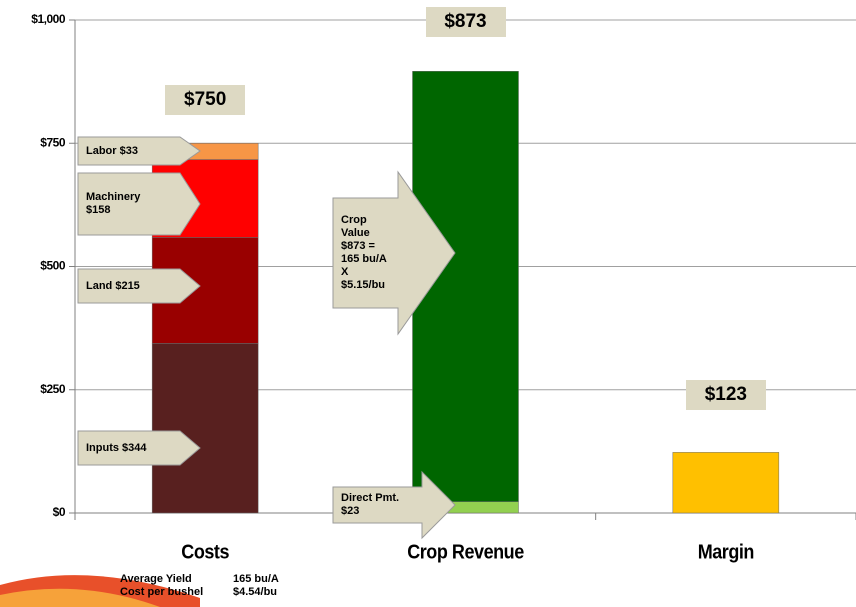 The width and height of the screenshot is (856, 607). What do you see at coordinates (112, 150) in the screenshot?
I see `callout-label: Labor $33` at bounding box center [112, 150].